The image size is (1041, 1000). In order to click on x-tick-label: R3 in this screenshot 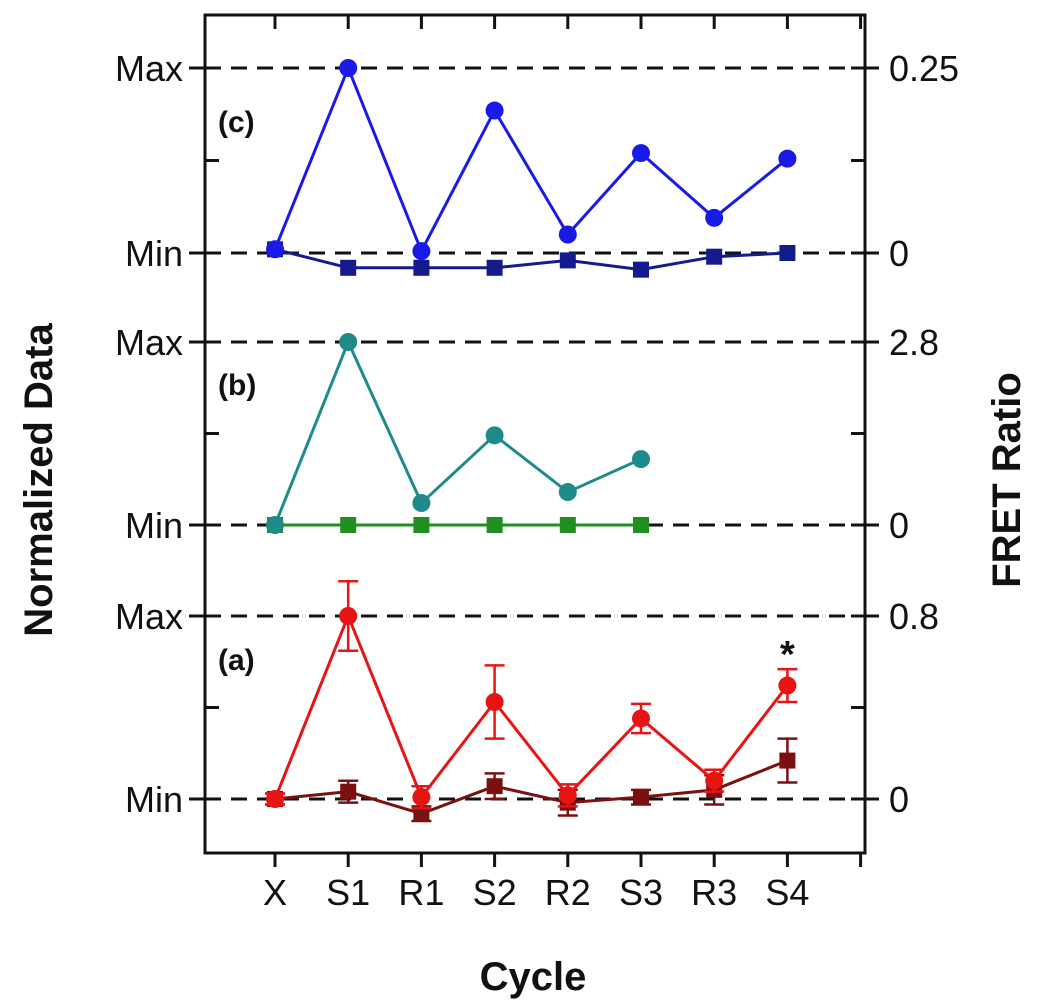, I will do `click(714, 892)`.